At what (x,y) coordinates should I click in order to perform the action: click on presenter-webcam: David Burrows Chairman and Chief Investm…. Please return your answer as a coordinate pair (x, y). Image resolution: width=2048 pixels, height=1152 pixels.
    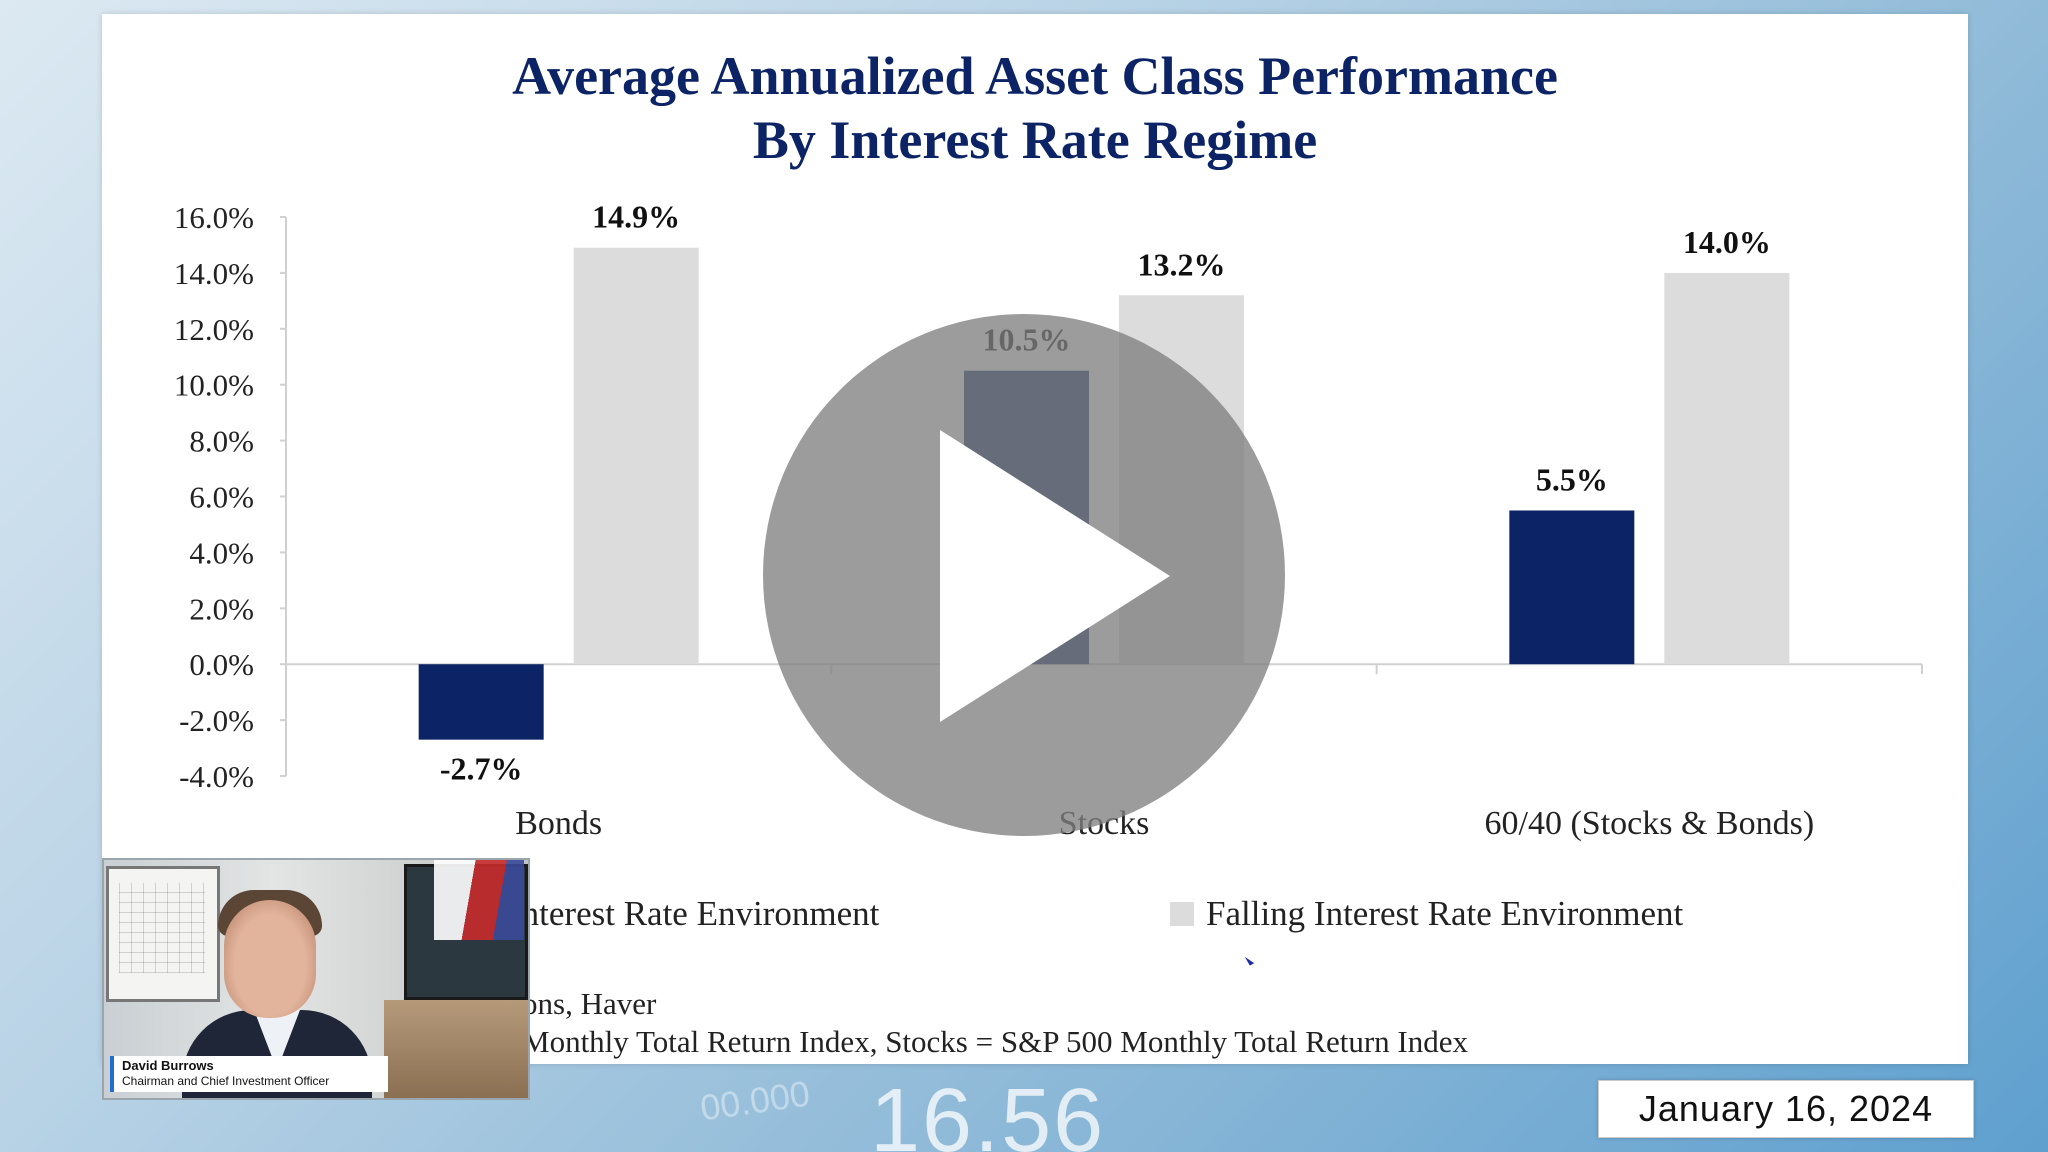
    Looking at the image, I should click on (316, 979).